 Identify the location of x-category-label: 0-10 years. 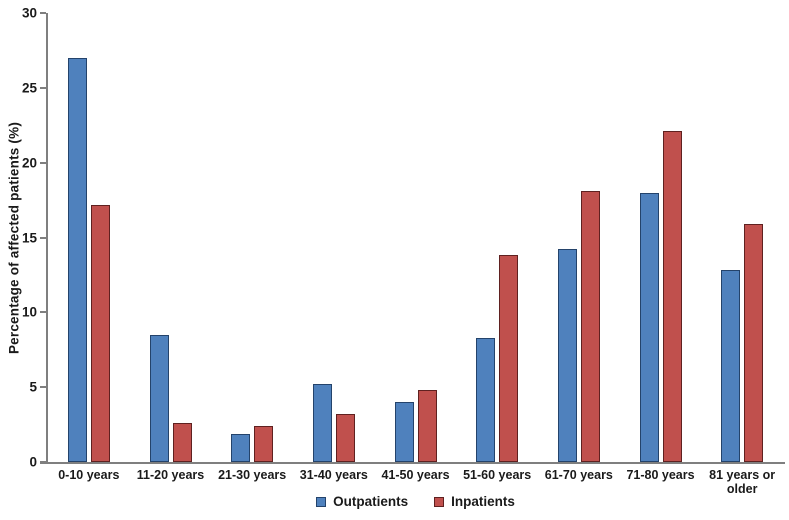
(89, 475).